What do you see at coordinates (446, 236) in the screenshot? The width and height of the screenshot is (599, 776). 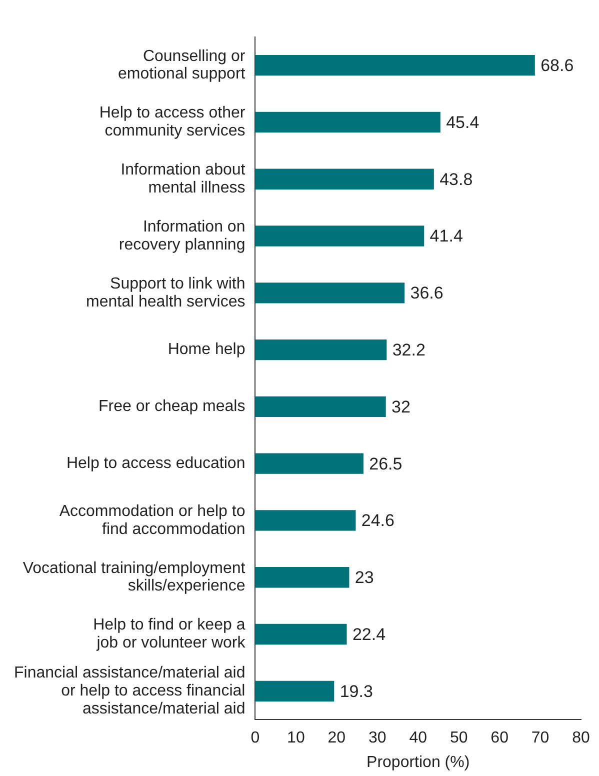 I see `data-label: 41.4` at bounding box center [446, 236].